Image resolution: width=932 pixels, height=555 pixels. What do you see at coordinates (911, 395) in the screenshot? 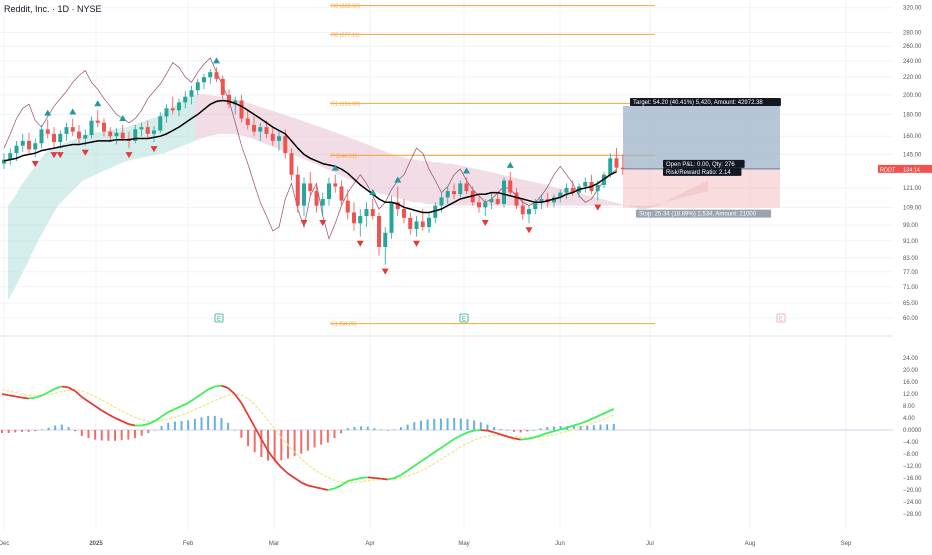
I see `macd-tick-label: 12.00` at bounding box center [911, 395].